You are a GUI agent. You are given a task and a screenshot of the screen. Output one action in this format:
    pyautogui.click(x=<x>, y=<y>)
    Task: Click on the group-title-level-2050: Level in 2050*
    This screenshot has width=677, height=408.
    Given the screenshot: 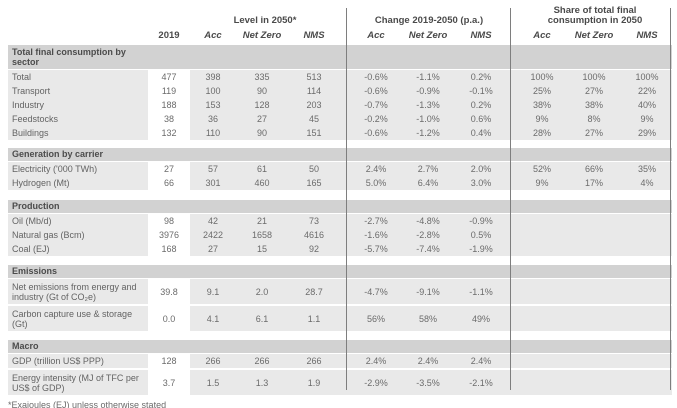 What is the action you would take?
    pyautogui.click(x=265, y=20)
    